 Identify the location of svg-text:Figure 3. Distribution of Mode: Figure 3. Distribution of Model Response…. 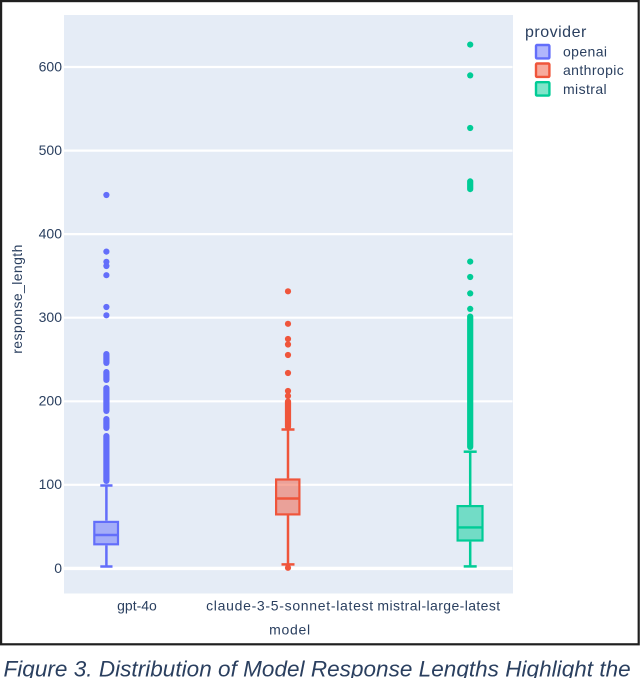
(317, 667).